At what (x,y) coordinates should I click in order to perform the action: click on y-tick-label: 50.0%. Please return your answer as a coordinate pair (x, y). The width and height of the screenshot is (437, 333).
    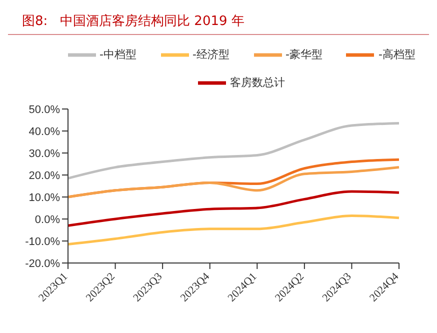
    Looking at the image, I should click on (44, 110).